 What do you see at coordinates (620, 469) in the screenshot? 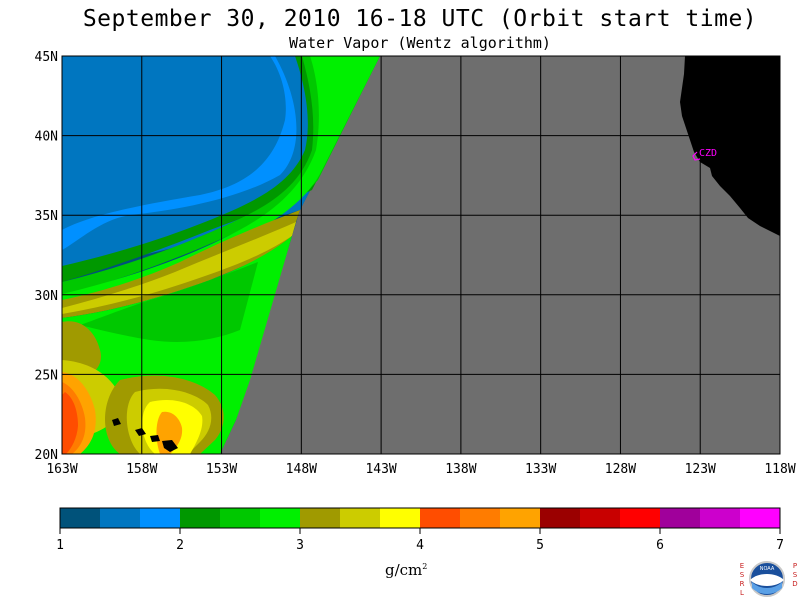
I see `longitude-label: 128W` at bounding box center [620, 469].